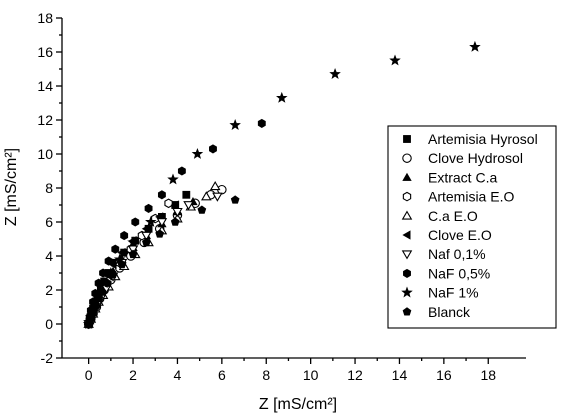 The width and height of the screenshot is (566, 413). What do you see at coordinates (133, 375) in the screenshot?
I see `x-tick-label: 2` at bounding box center [133, 375].